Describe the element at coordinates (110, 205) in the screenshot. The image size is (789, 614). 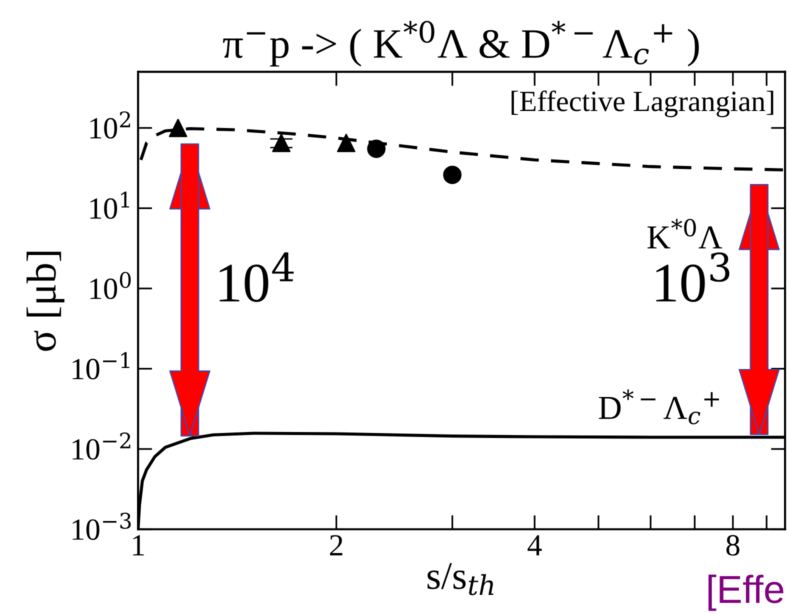
I see `y-tick-label: 10$^{1}$` at that location.